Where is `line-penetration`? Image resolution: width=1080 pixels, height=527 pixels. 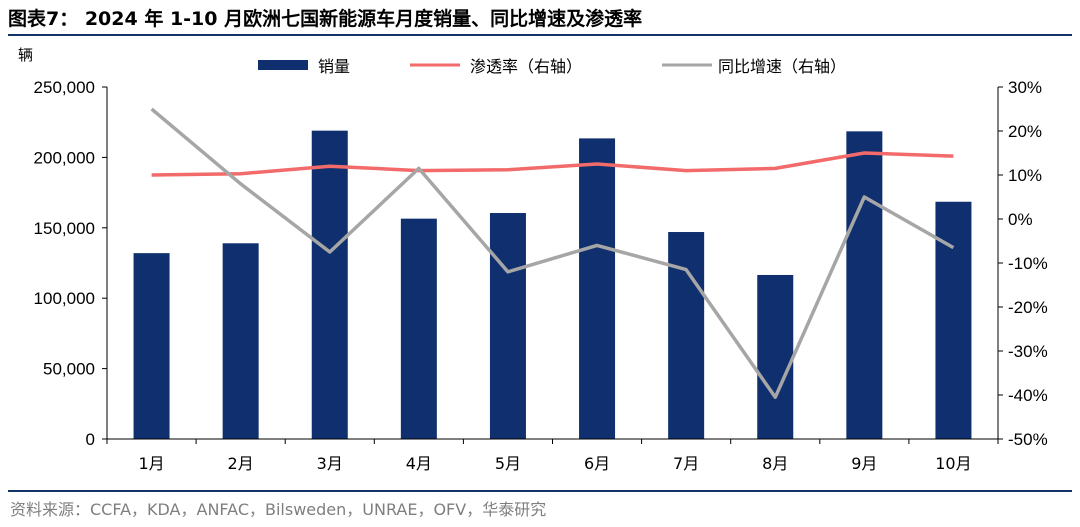
line-penetration is located at coordinates (552, 164).